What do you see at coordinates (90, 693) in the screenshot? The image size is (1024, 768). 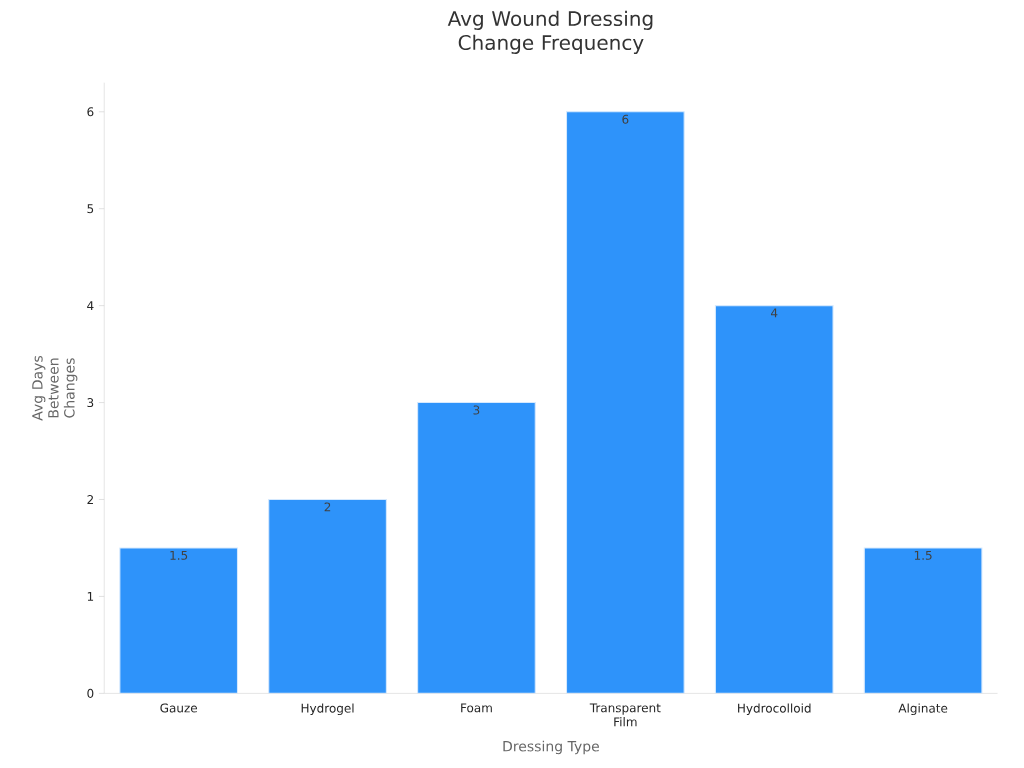 I see `y-tick-label: 0` at bounding box center [90, 693].